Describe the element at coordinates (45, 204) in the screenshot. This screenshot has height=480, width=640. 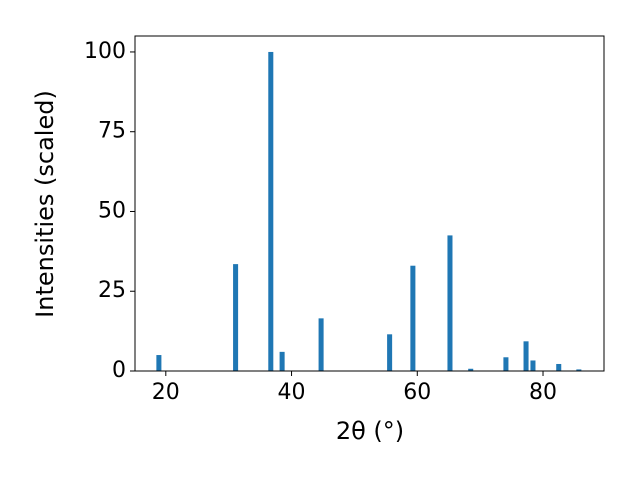
I see `y-axis-label: Intensities (scaled)` at that location.